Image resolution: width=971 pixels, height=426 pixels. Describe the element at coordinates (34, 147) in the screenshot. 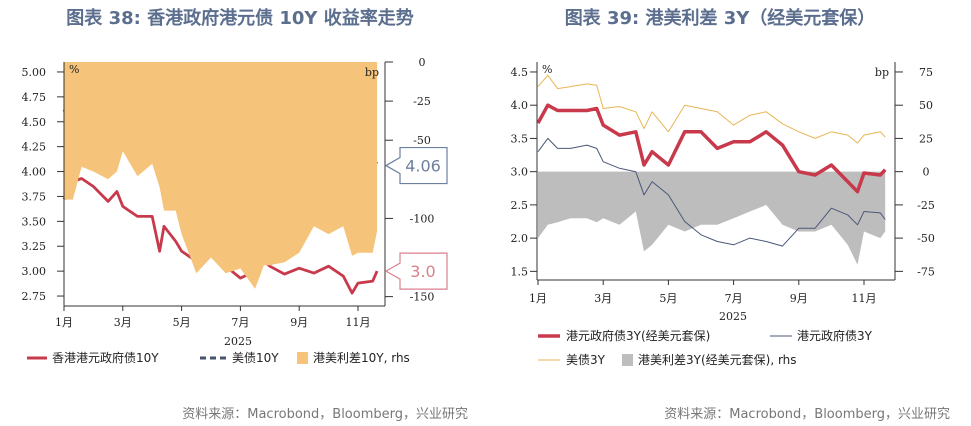

I see `left-tick-label: 4.25` at that location.